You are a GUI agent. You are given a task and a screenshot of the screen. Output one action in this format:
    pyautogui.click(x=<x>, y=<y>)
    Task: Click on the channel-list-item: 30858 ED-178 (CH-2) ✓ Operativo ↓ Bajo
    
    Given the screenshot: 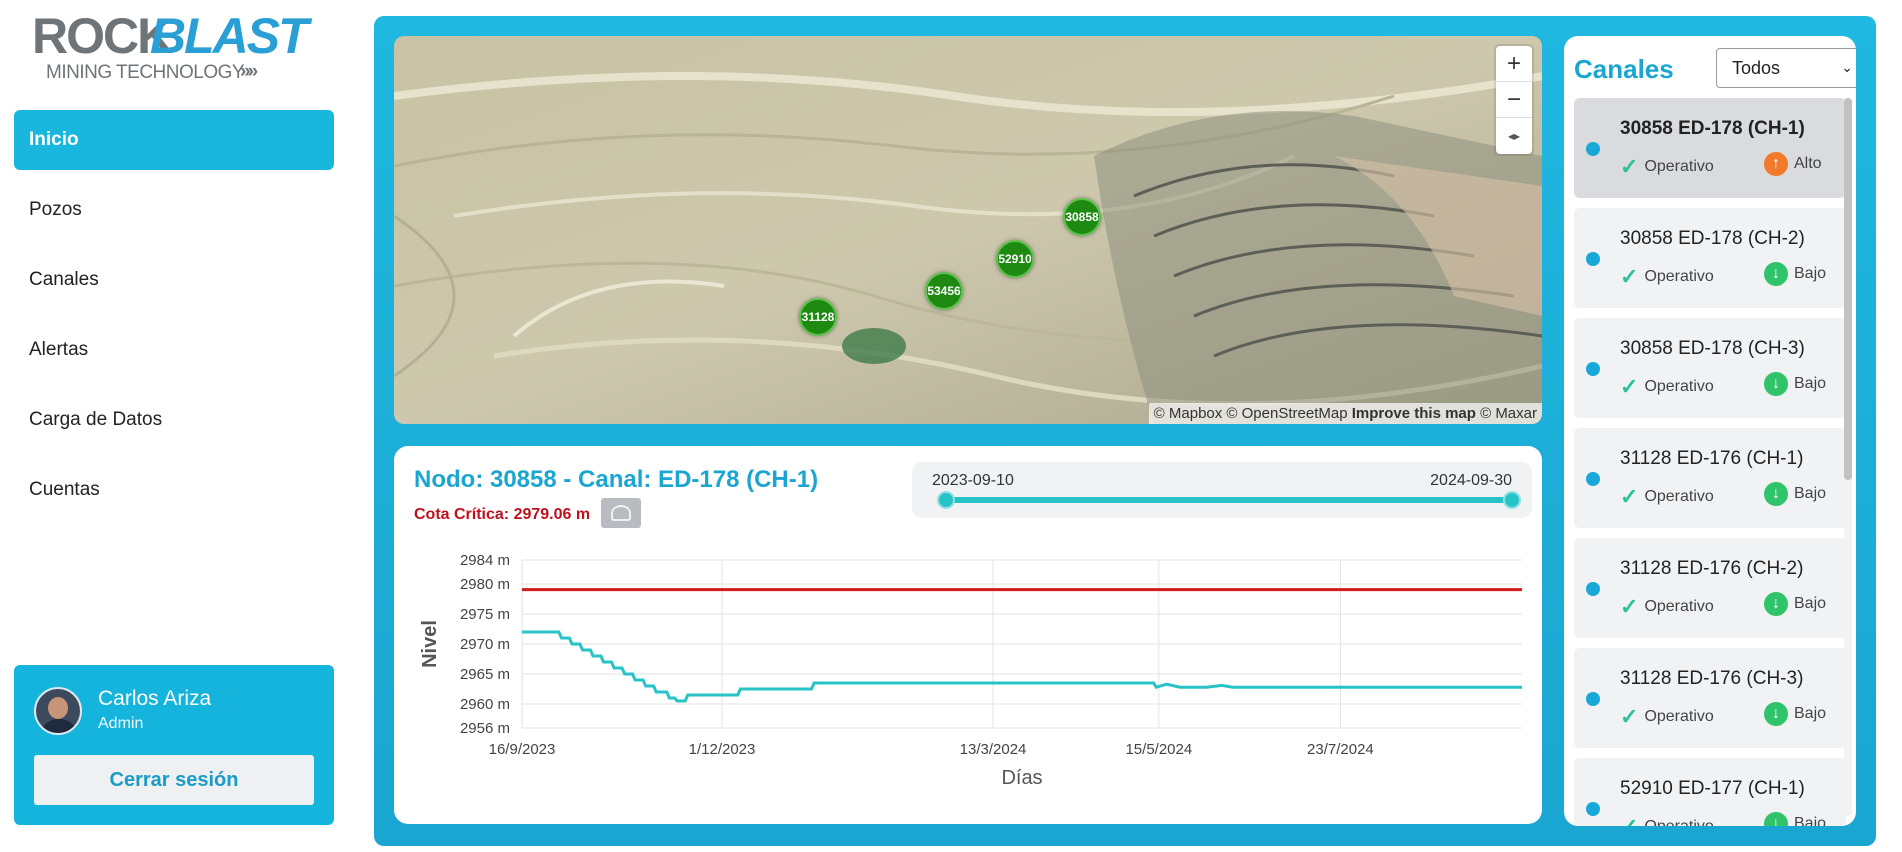 What is the action you would take?
    pyautogui.click(x=1710, y=258)
    